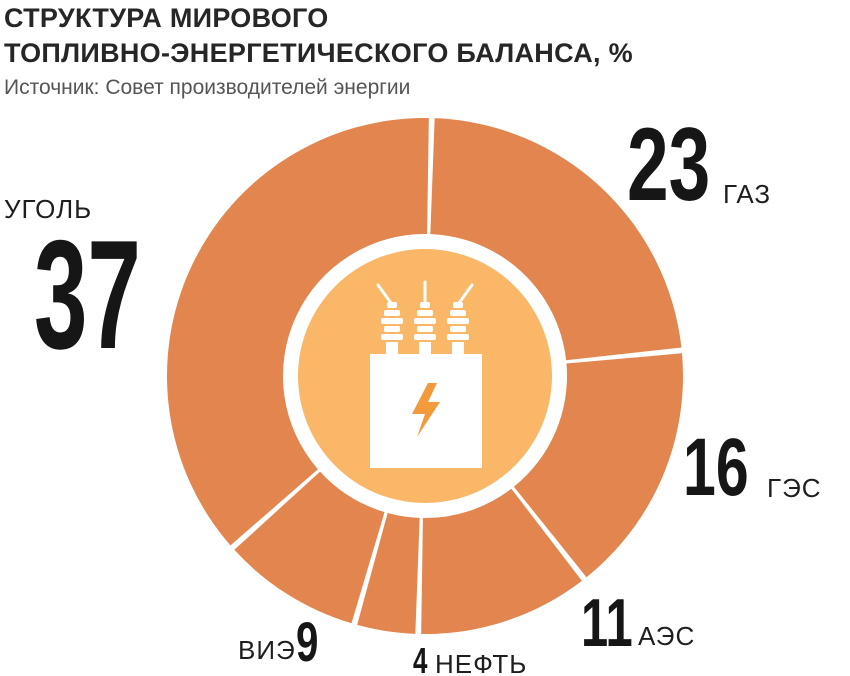 The image size is (850, 676). Describe the element at coordinates (318, 53) in the screenshot. I see `chart-title-line-2: ТОПЛИВНО-ЭНЕРГЕТИЧЕСКОГО БАЛАНСА, %` at that location.